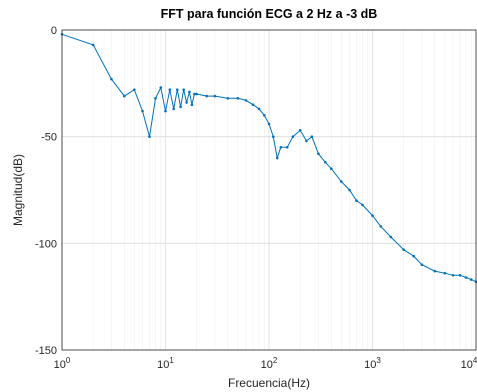  Describe the element at coordinates (54, 31) in the screenshot. I see `y-tick-label: 0` at that location.